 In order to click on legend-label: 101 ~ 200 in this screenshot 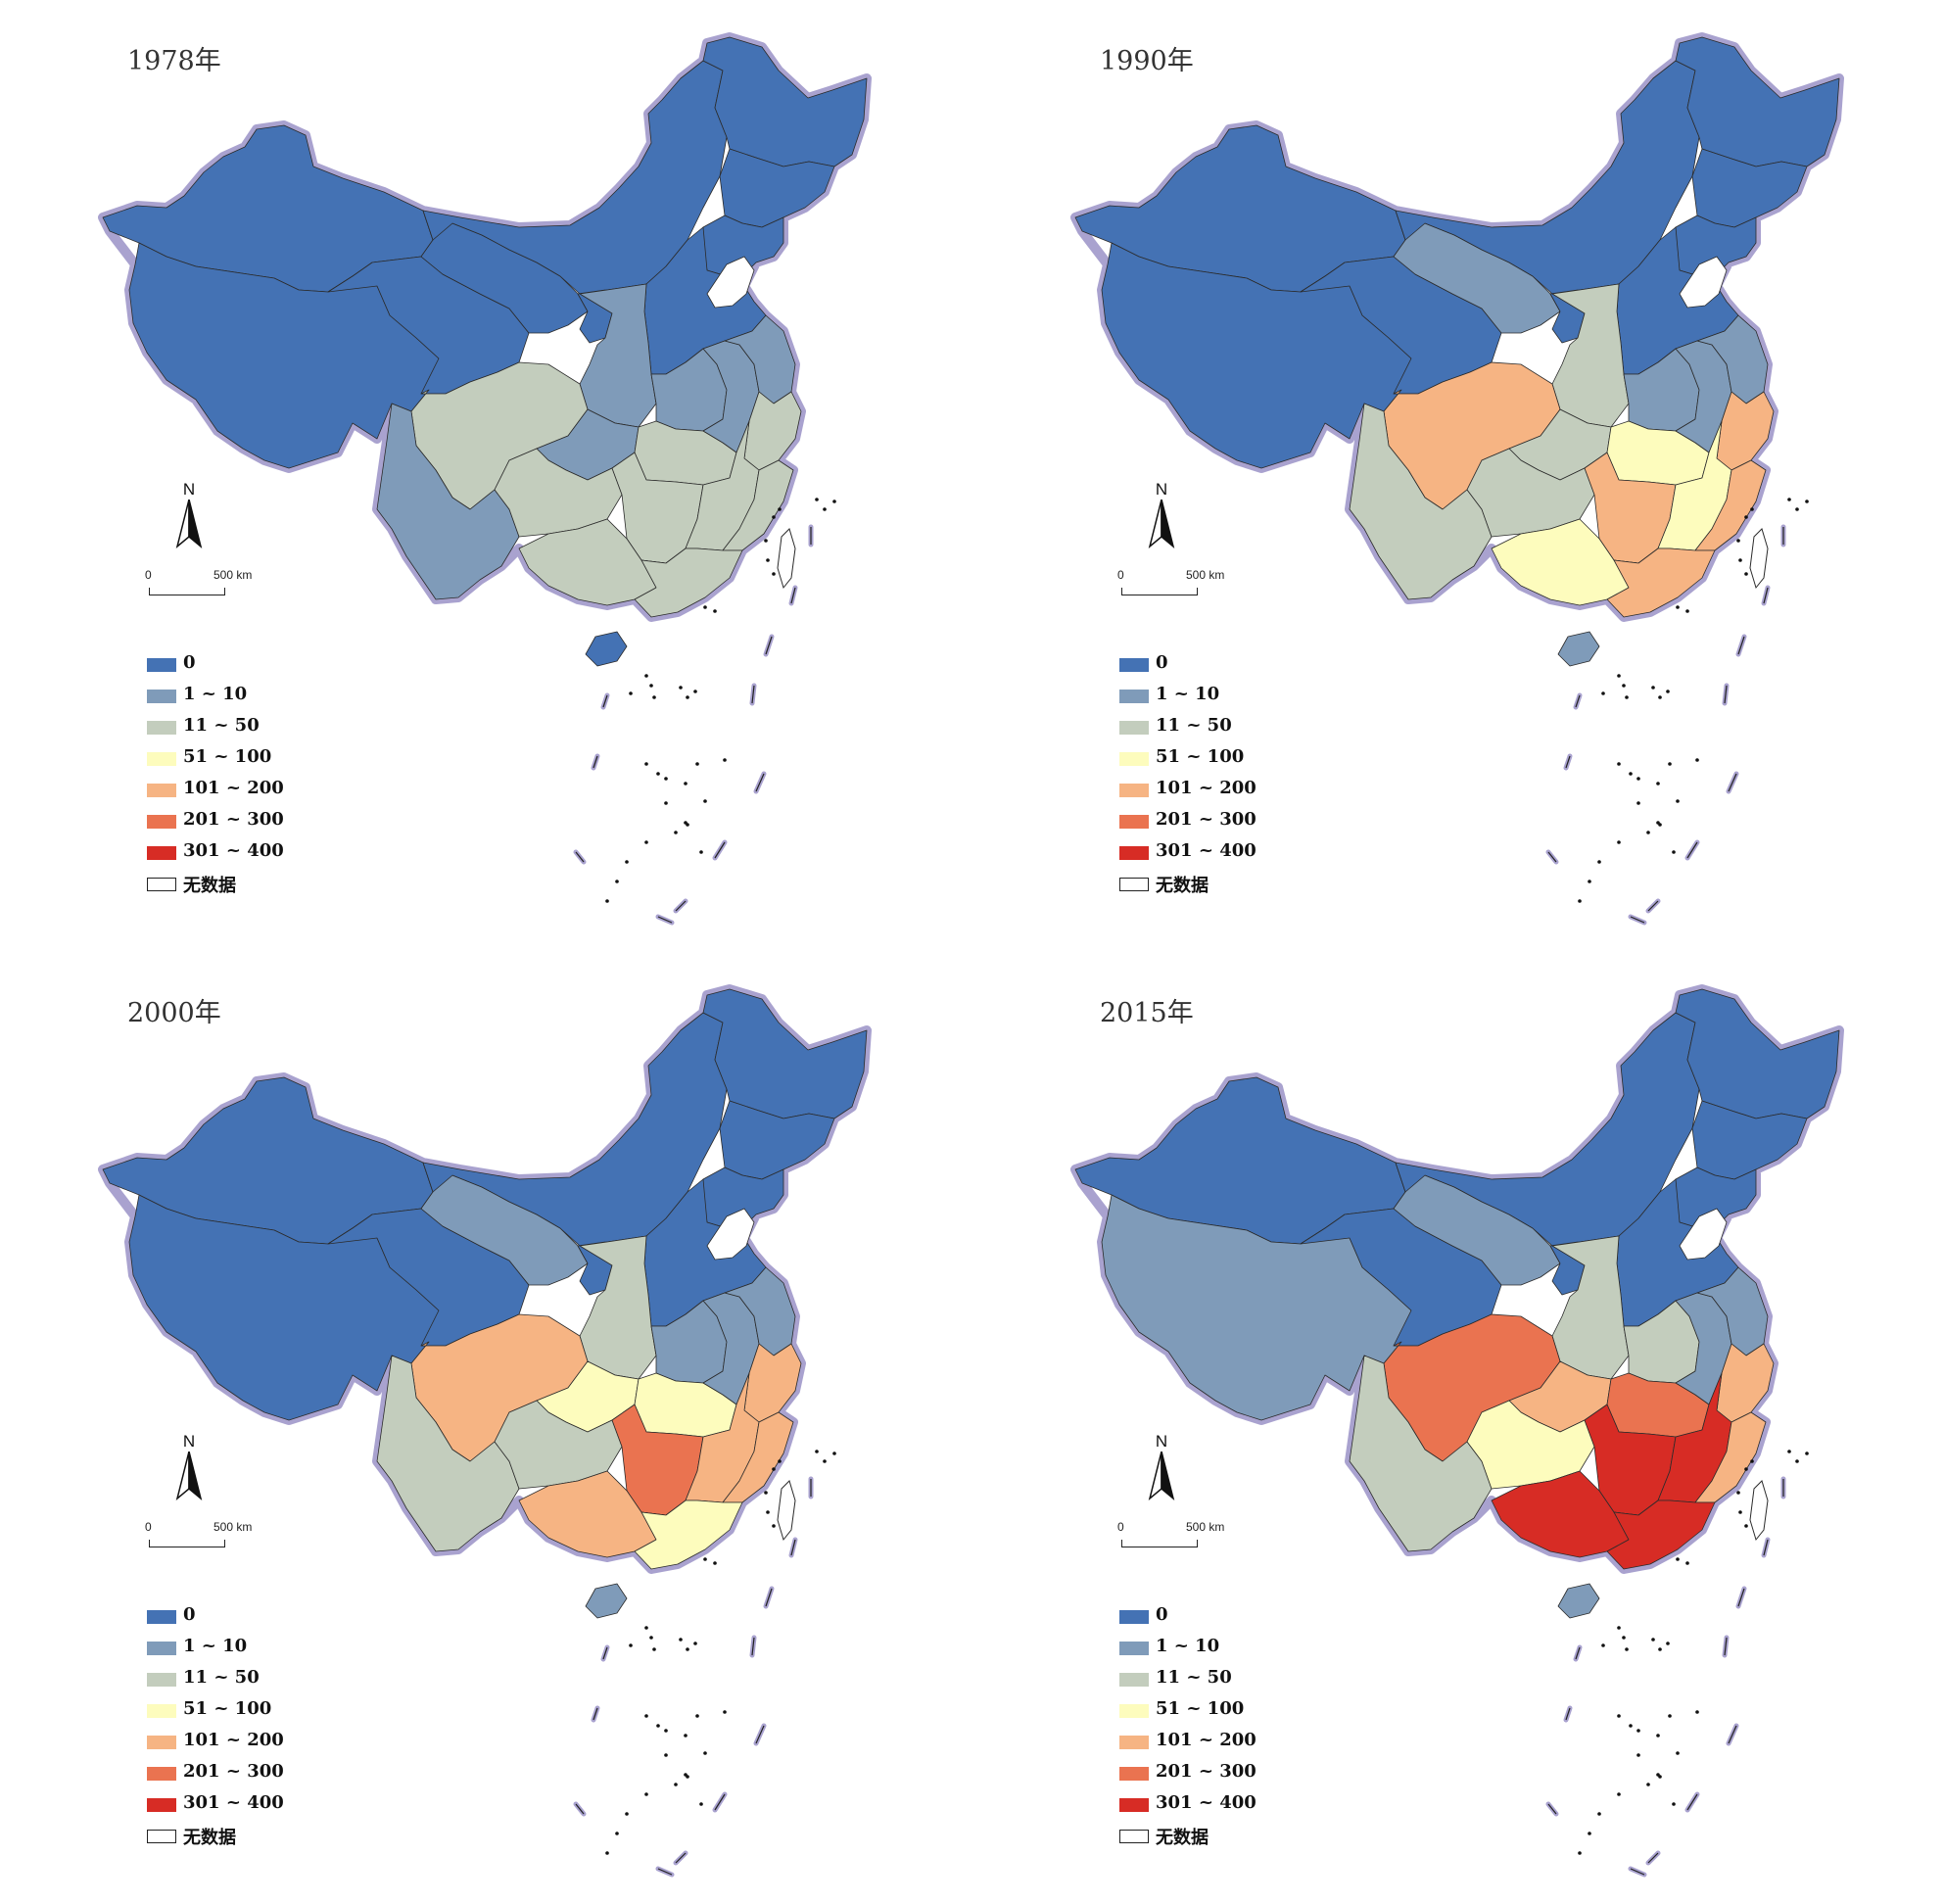, I will do `click(233, 788)`.